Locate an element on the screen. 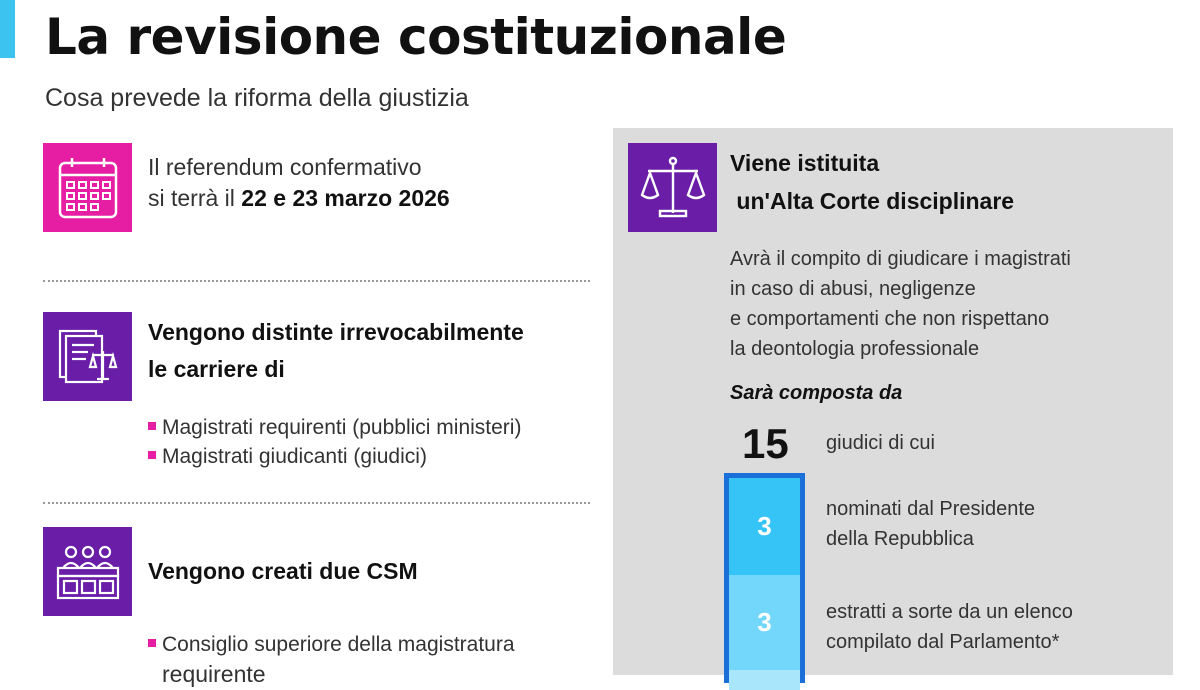 This screenshot has height=690, width=1200. segment-next is located at coordinates (764, 680).